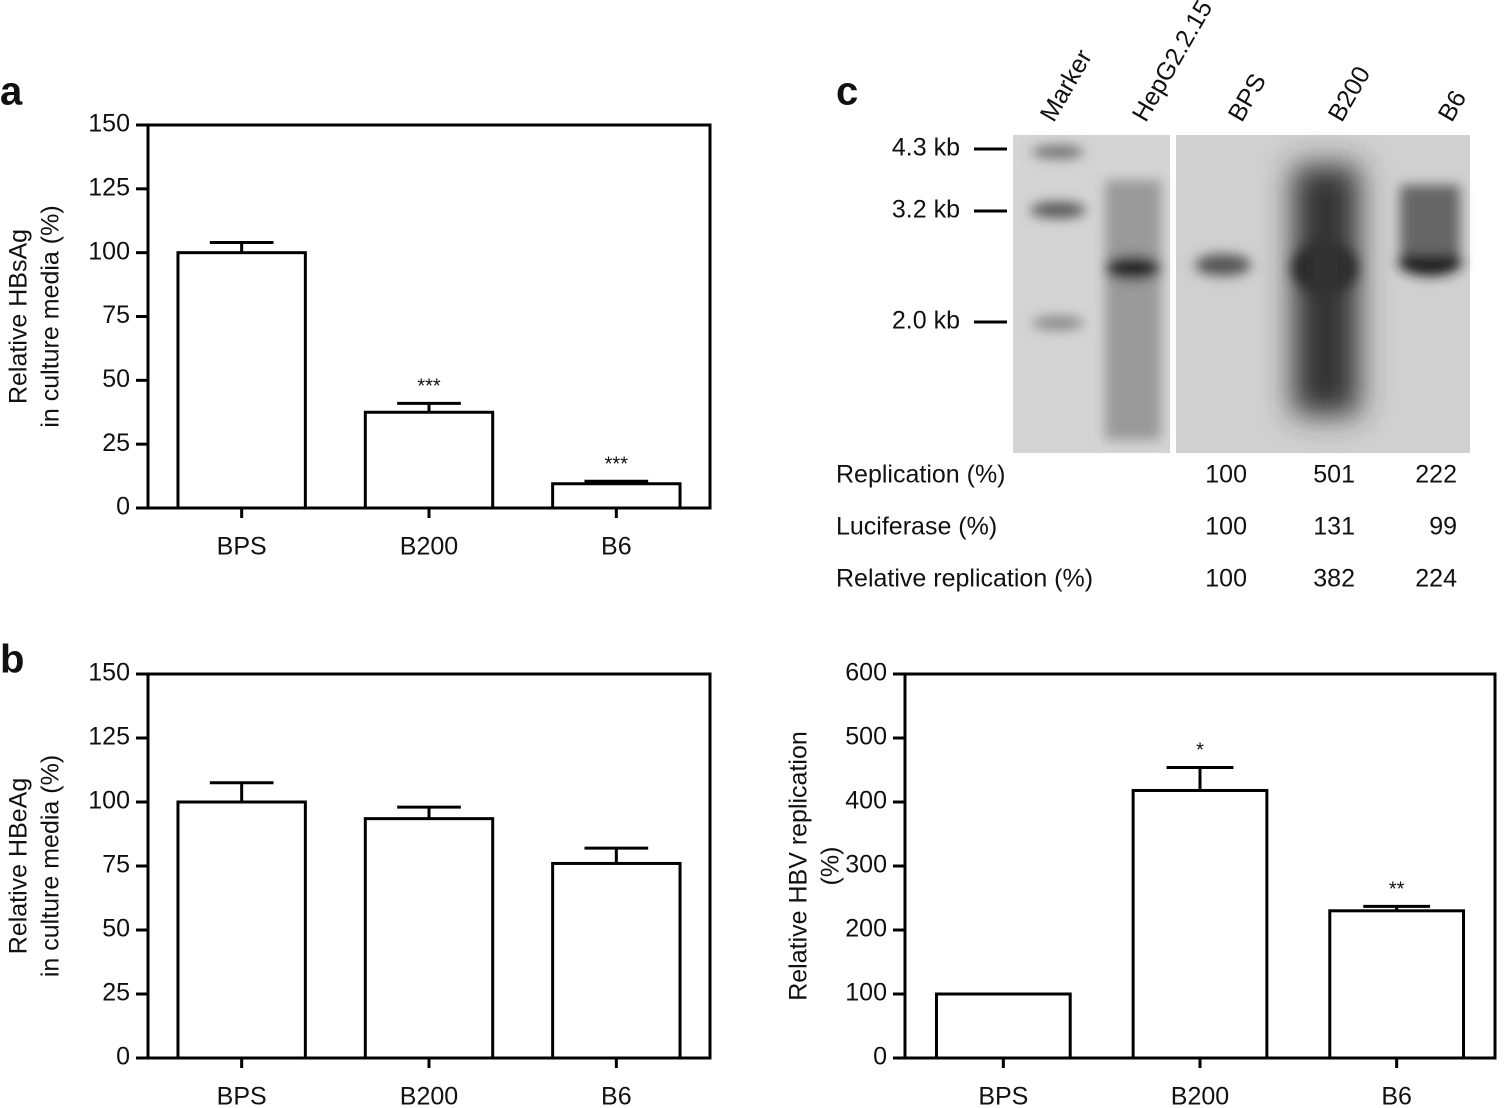  What do you see at coordinates (1247, 97) in the screenshot?
I see `lane-label: BPS` at bounding box center [1247, 97].